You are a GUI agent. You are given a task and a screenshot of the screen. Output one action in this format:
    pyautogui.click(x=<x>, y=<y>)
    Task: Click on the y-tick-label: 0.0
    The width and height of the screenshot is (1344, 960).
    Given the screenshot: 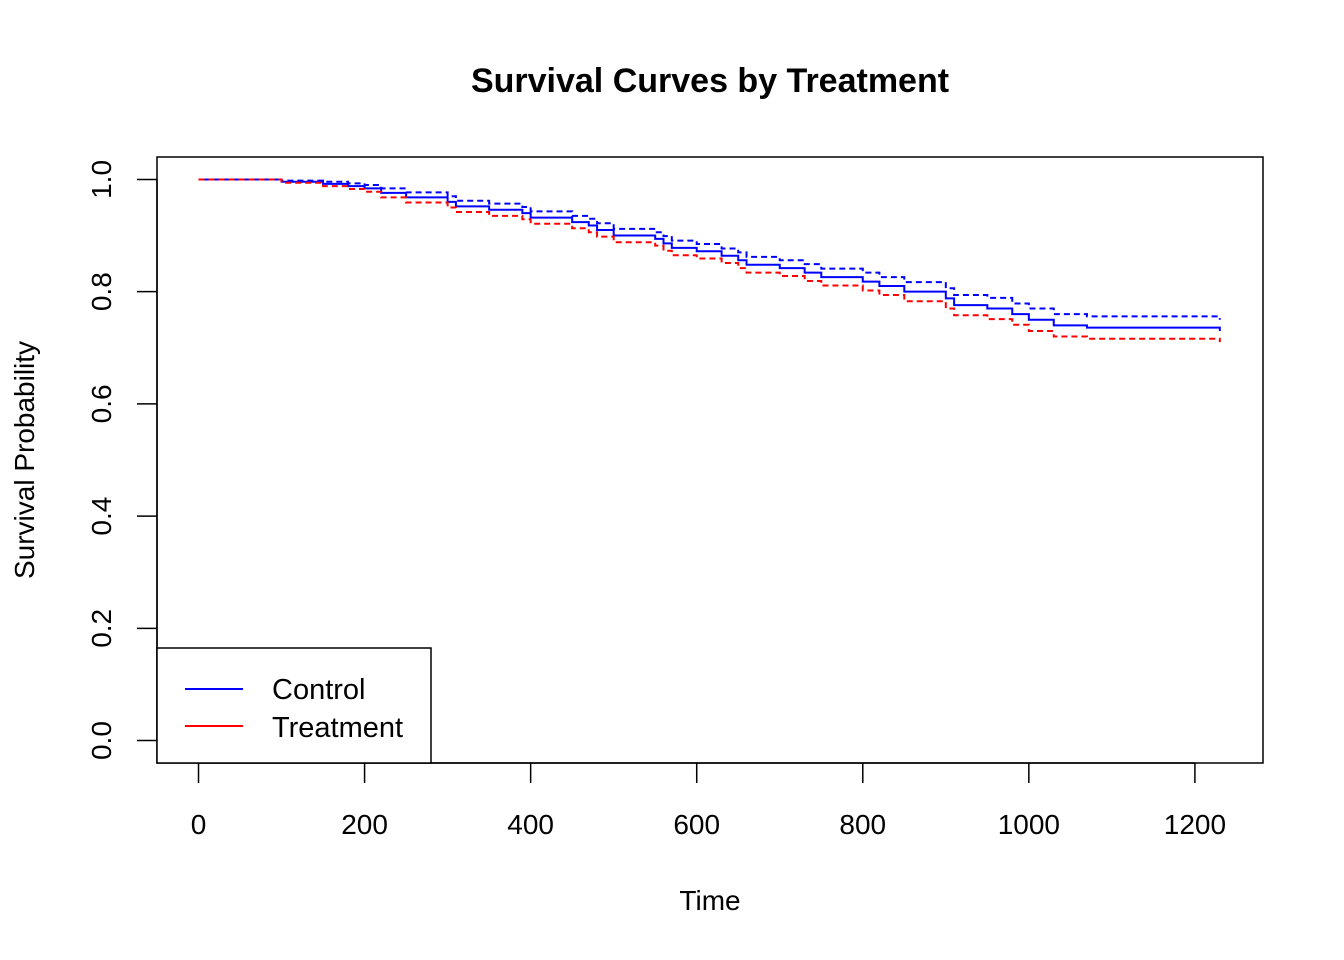 What is the action you would take?
    pyautogui.click(x=101, y=740)
    